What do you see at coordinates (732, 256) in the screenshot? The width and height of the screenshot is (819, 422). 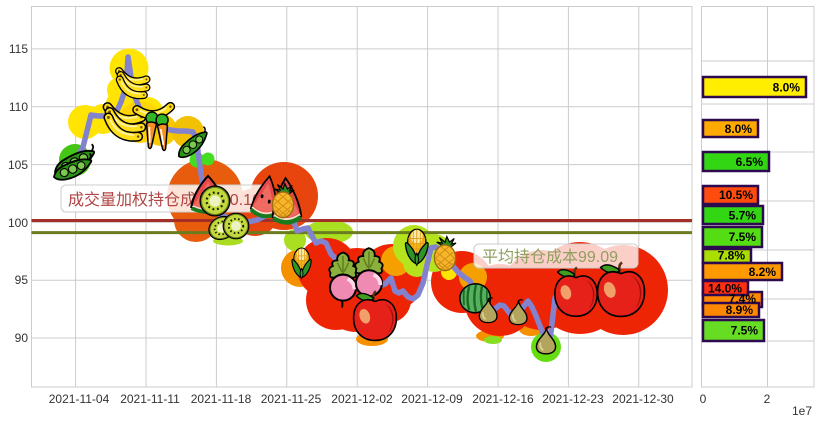 I see `svg-text: 7.8%` at bounding box center [732, 256].